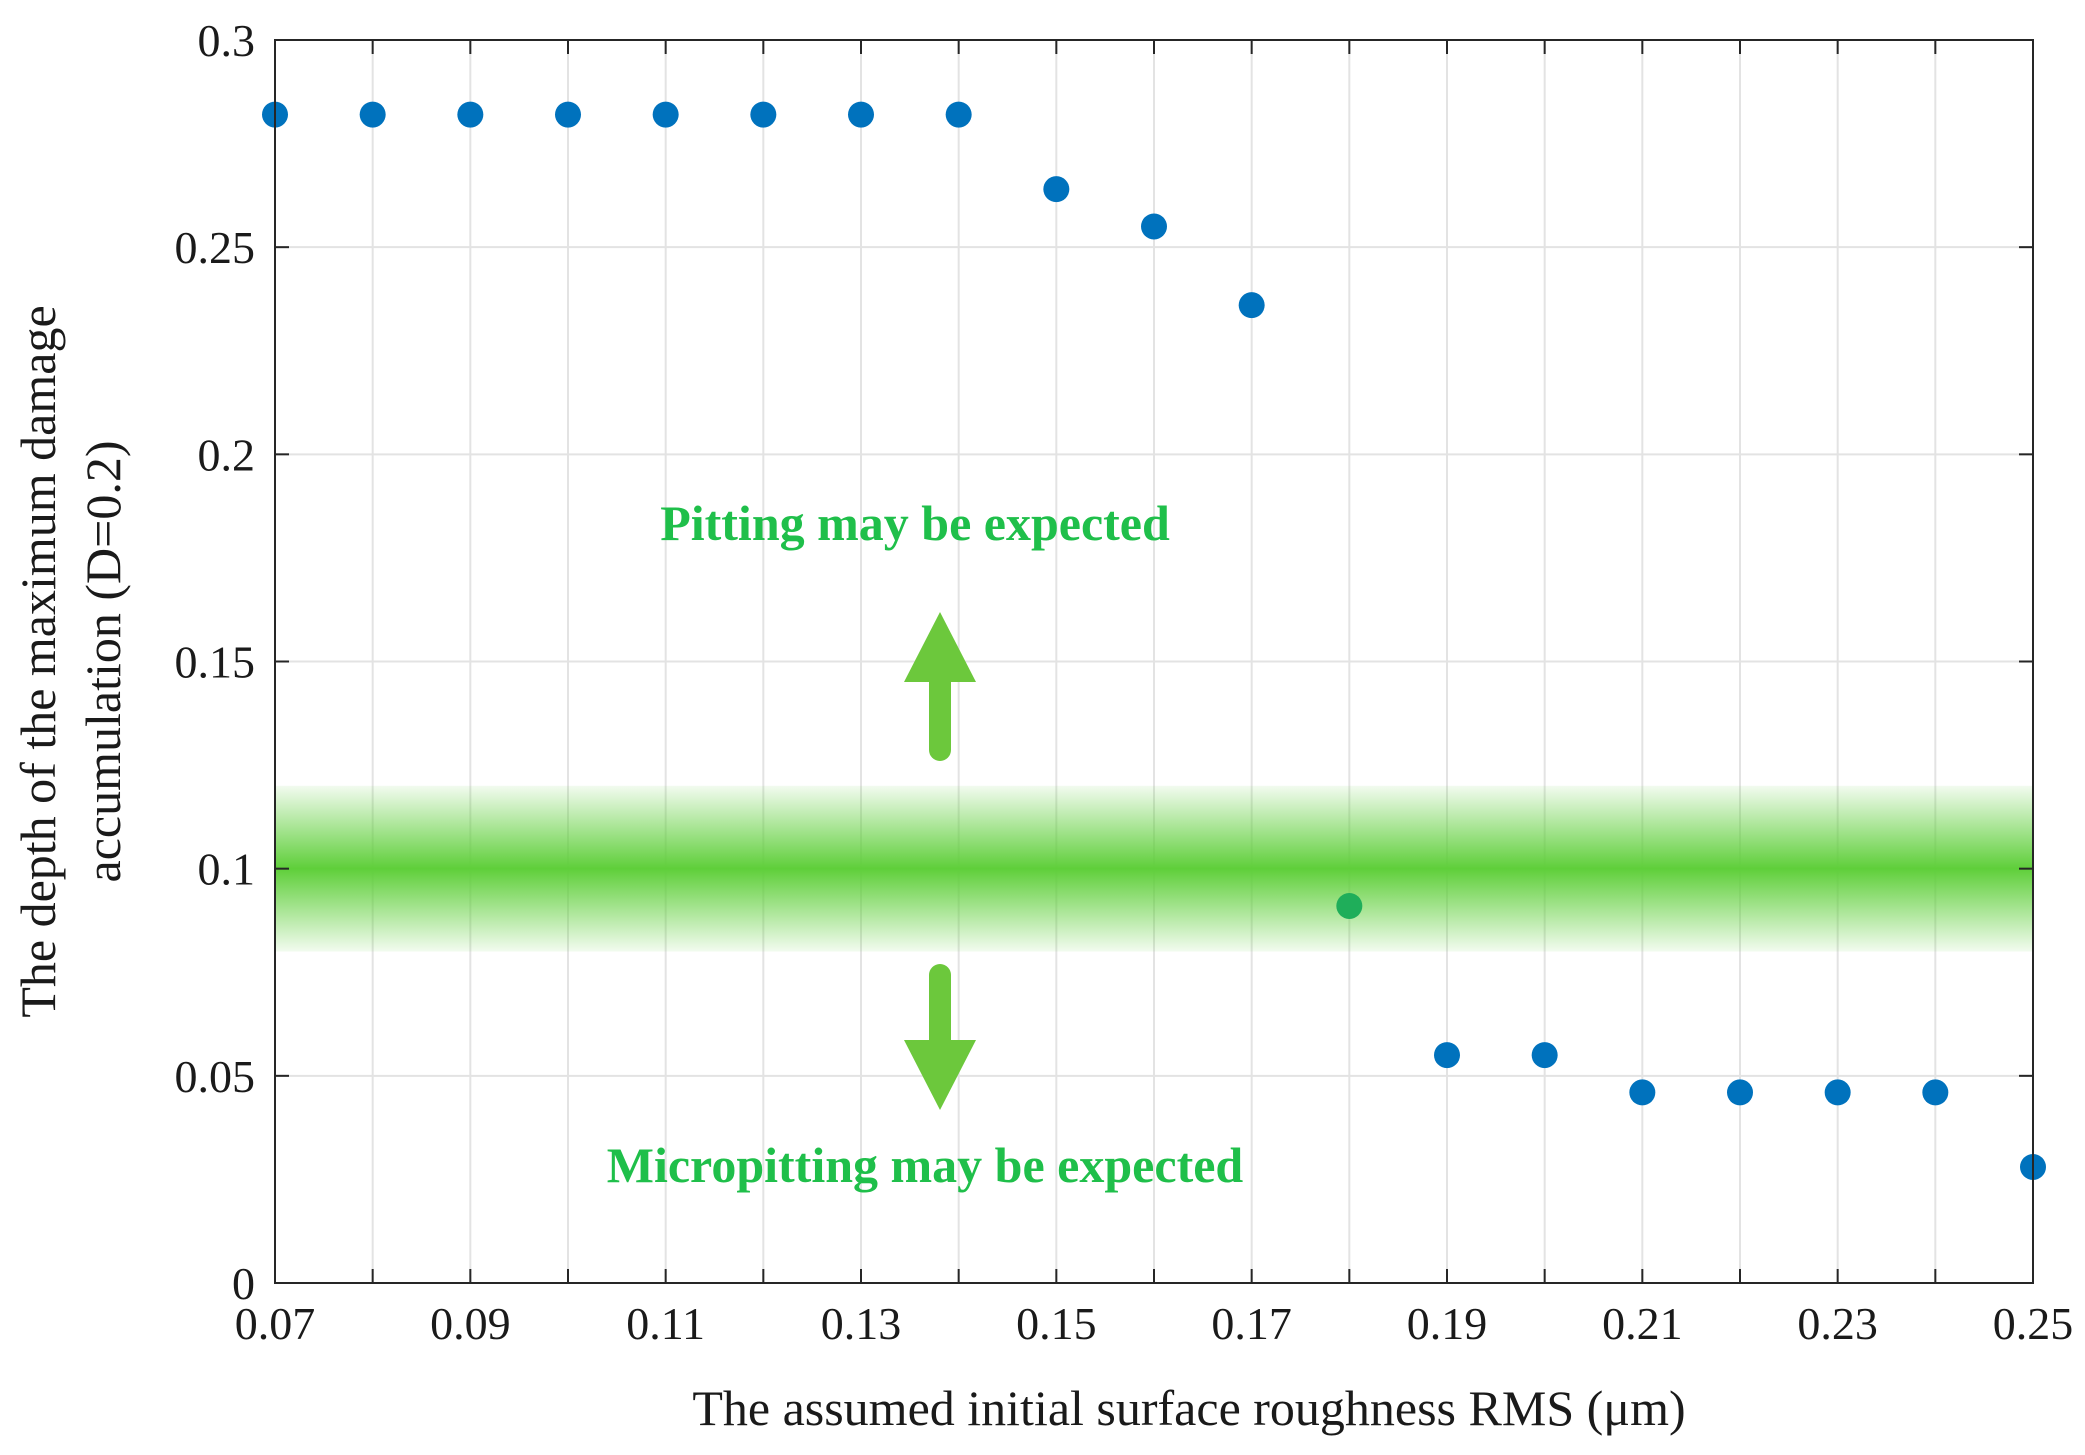 The height and width of the screenshot is (1455, 2085). Describe the element at coordinates (215, 662) in the screenshot. I see `y-tick-label: 0.15` at that location.